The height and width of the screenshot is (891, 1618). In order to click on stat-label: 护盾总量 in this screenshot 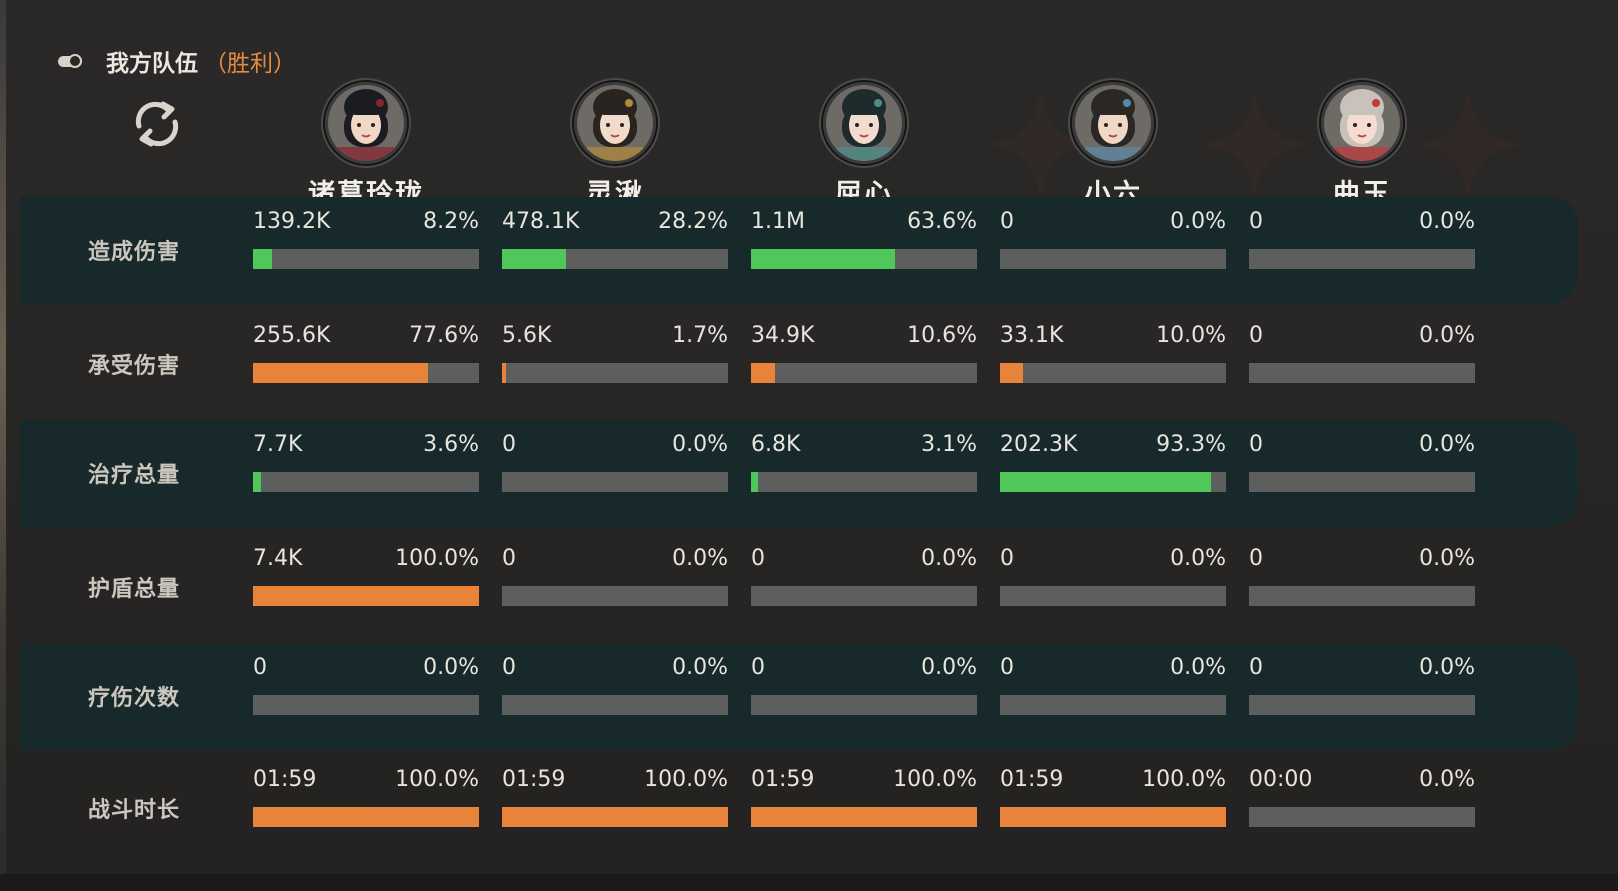, I will do `click(134, 589)`.